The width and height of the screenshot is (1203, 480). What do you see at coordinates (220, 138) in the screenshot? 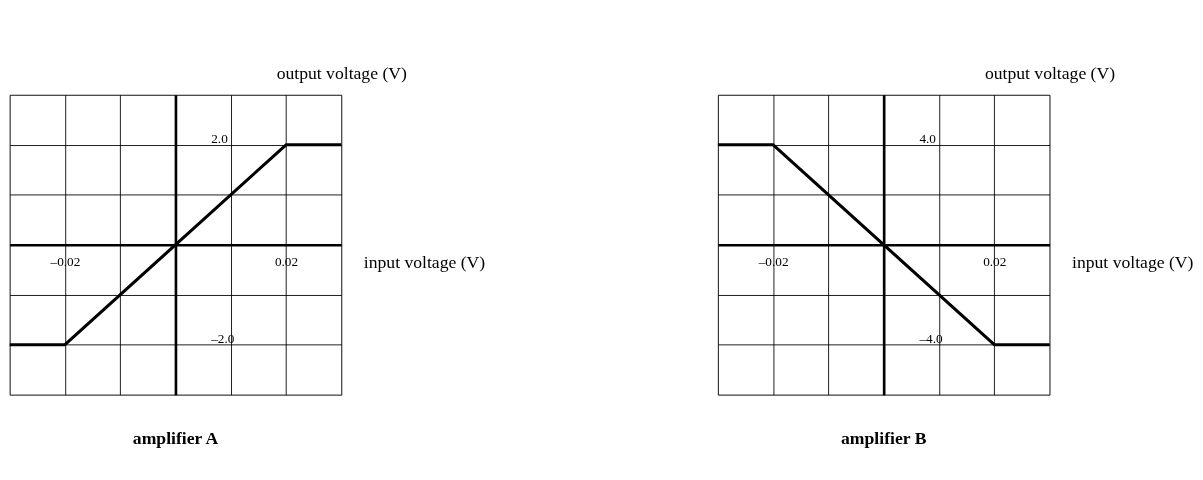
I see `y-tick-label: 2.0` at bounding box center [220, 138].